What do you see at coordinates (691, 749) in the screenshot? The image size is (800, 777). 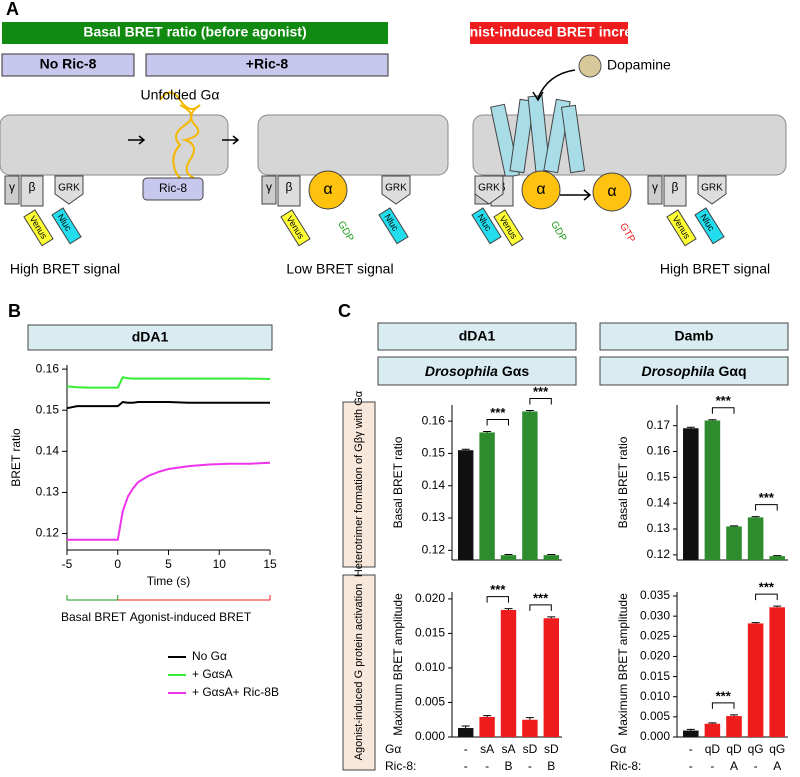 I see `x-tick-label: -` at bounding box center [691, 749].